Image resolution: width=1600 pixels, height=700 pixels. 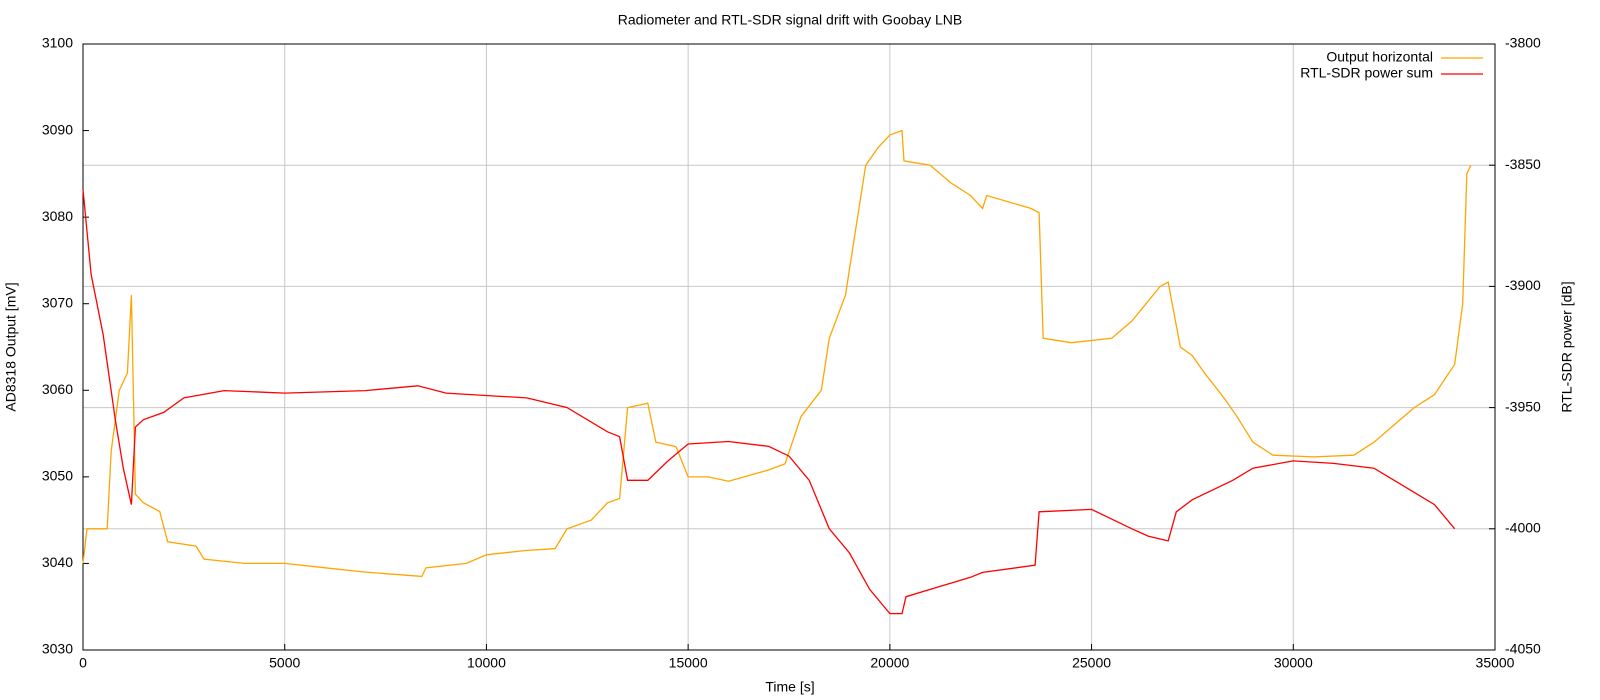 What do you see at coordinates (688, 663) in the screenshot?
I see `x-tick-label: 15000` at bounding box center [688, 663].